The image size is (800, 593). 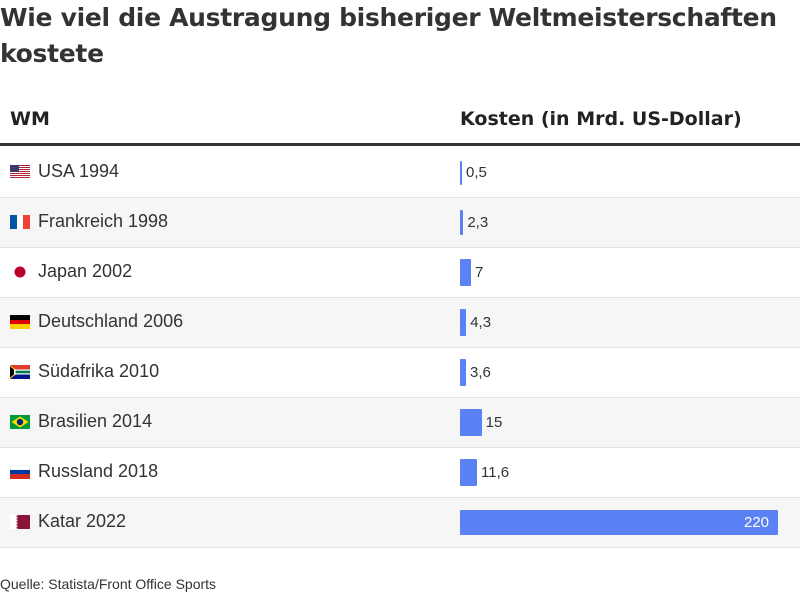 What do you see at coordinates (99, 371) in the screenshot?
I see `category-label: Südafrika 2010` at bounding box center [99, 371].